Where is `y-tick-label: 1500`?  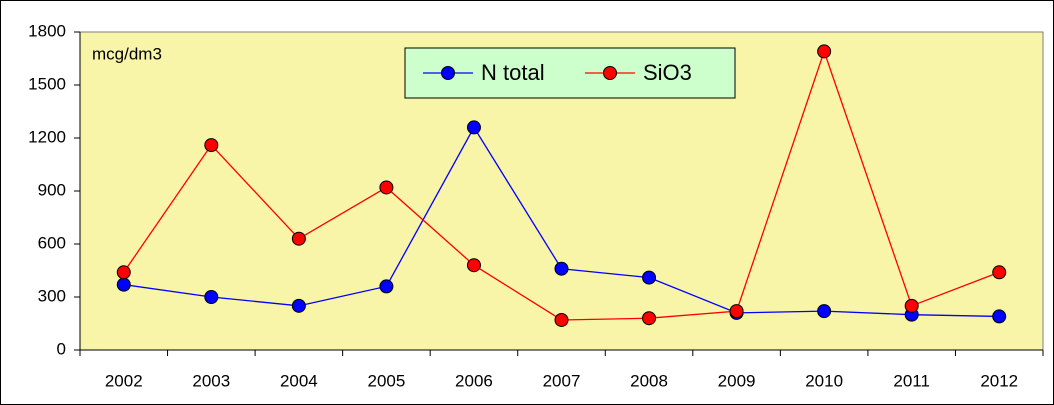 y-tick-label: 1500 is located at coordinates (47, 83).